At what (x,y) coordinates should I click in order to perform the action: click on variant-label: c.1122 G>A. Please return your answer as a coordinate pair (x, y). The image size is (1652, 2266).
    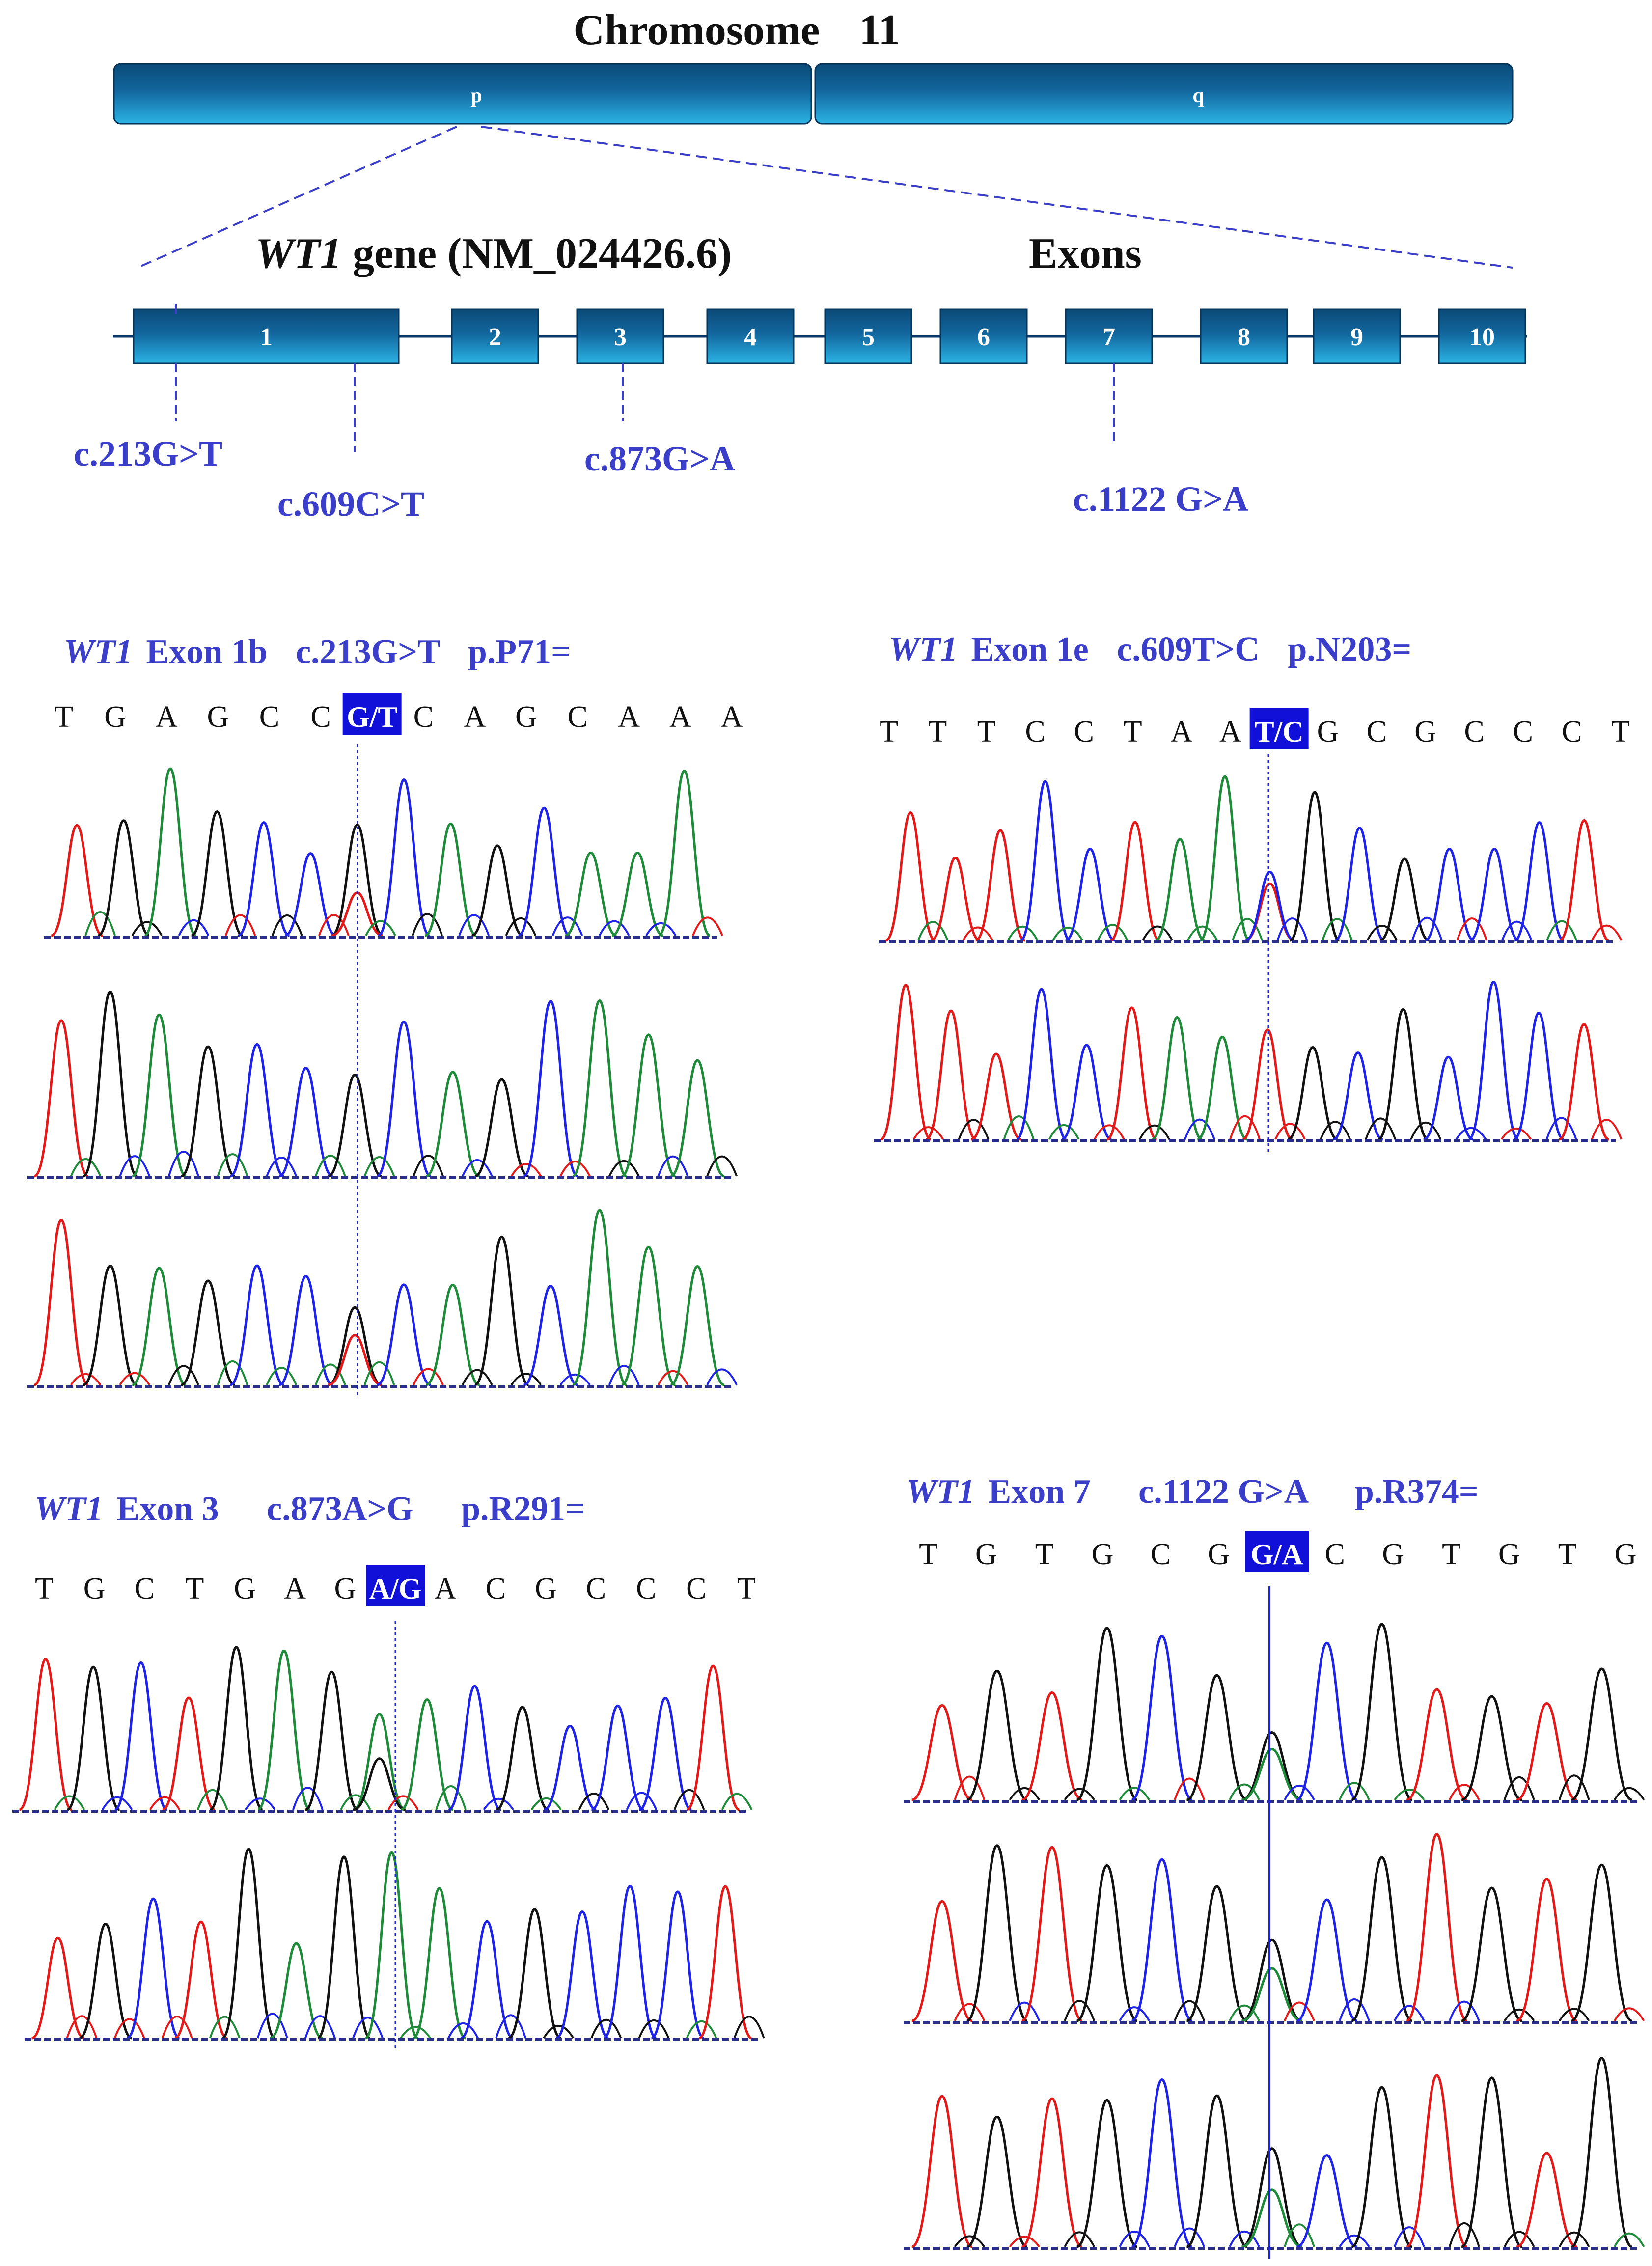
    Looking at the image, I should click on (1160, 499).